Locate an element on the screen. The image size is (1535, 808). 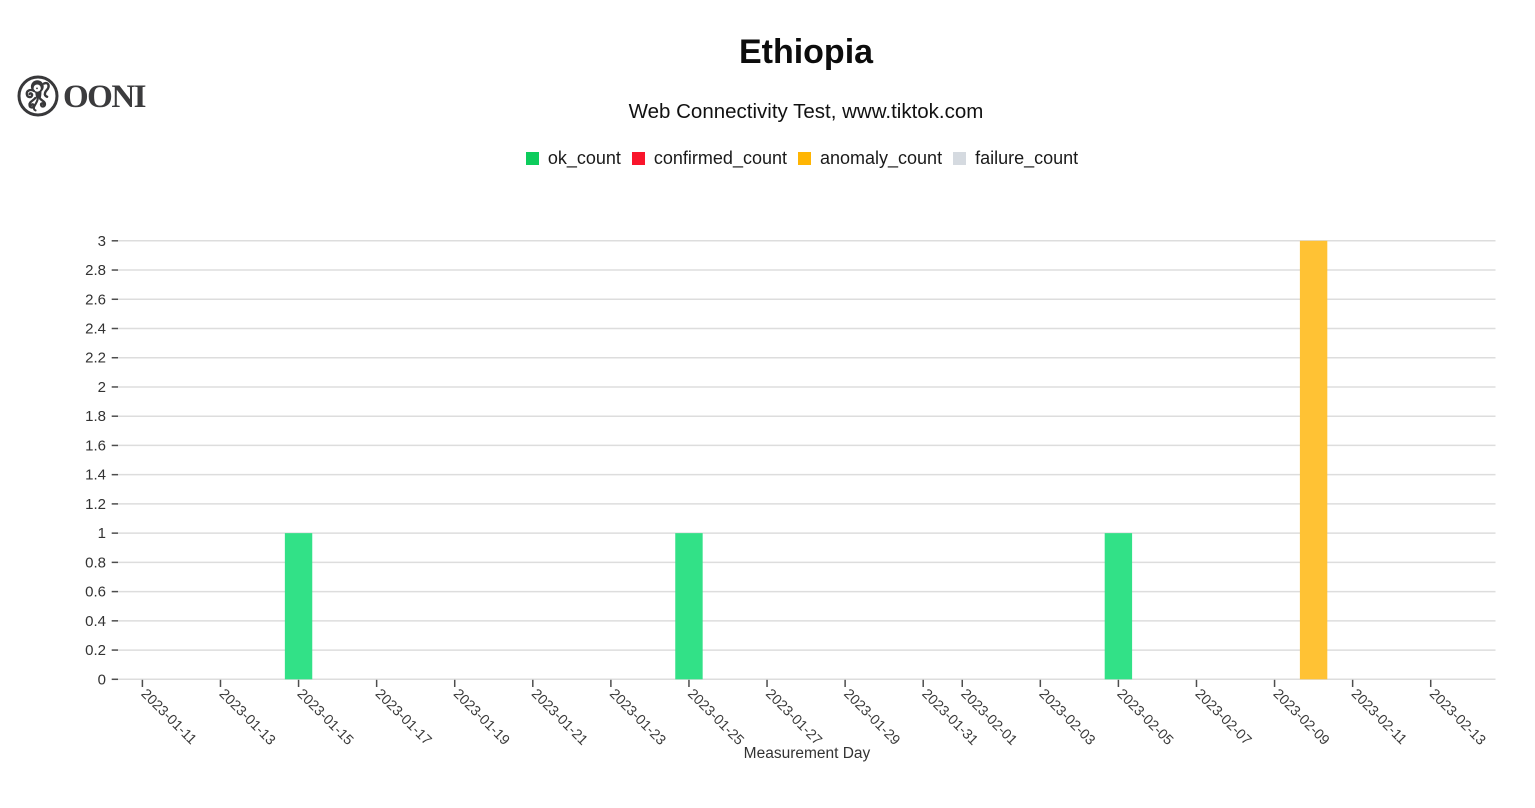
svg-text: 2023-02-11 is located at coordinates (1379, 717).